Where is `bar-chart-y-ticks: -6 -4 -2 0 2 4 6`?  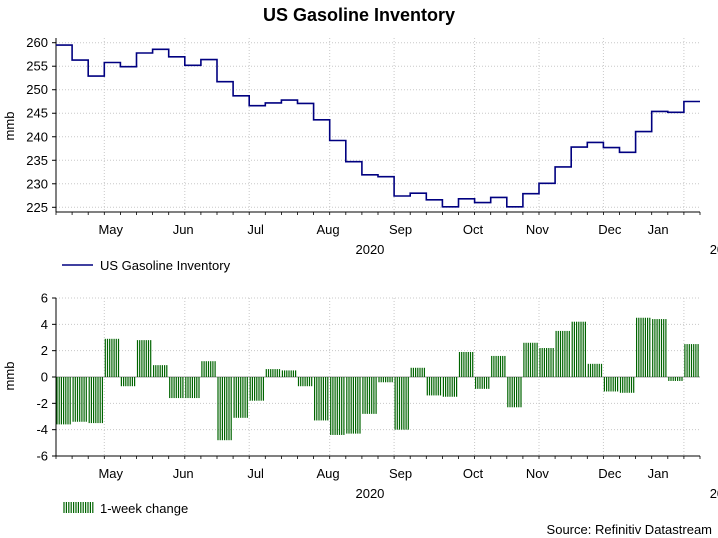 bar-chart-y-ticks: -6 -4 -2 0 2 4 6 is located at coordinates (46, 377).